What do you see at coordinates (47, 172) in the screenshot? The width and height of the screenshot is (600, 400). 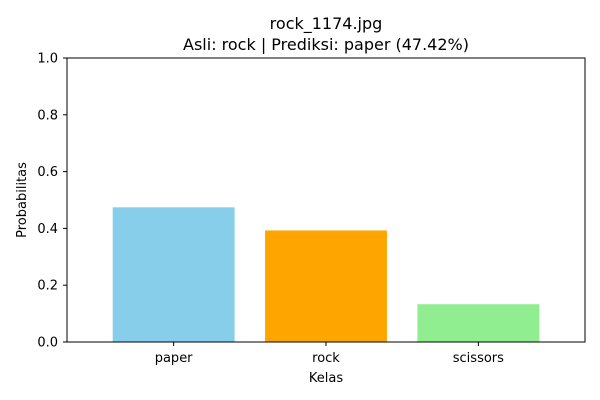 I see `y-tick-label-3: 0.6` at bounding box center [47, 172].